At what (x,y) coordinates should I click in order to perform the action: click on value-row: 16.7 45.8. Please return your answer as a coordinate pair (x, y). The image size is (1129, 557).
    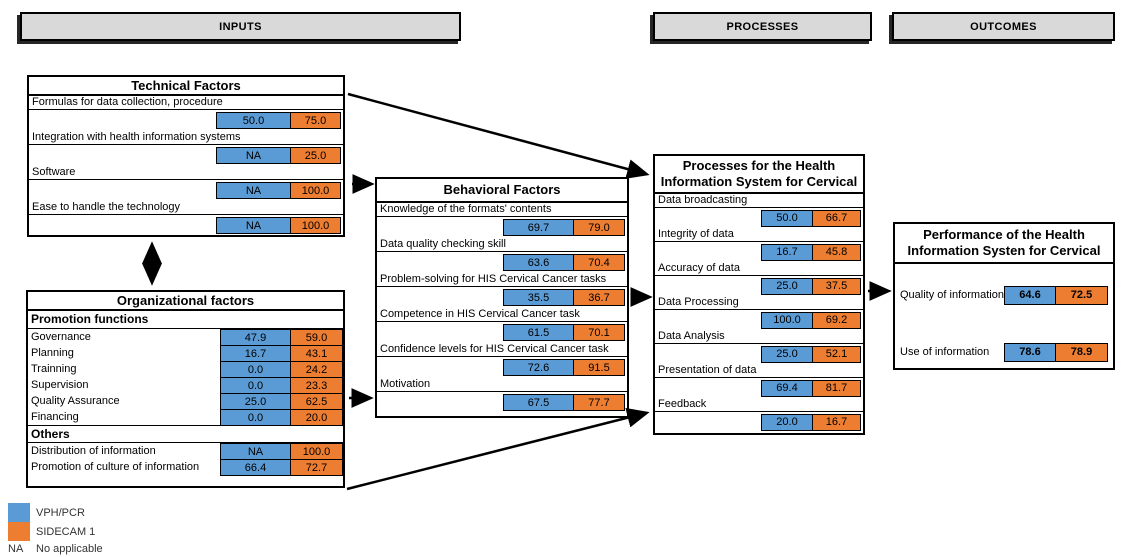
    Looking at the image, I should click on (759, 252).